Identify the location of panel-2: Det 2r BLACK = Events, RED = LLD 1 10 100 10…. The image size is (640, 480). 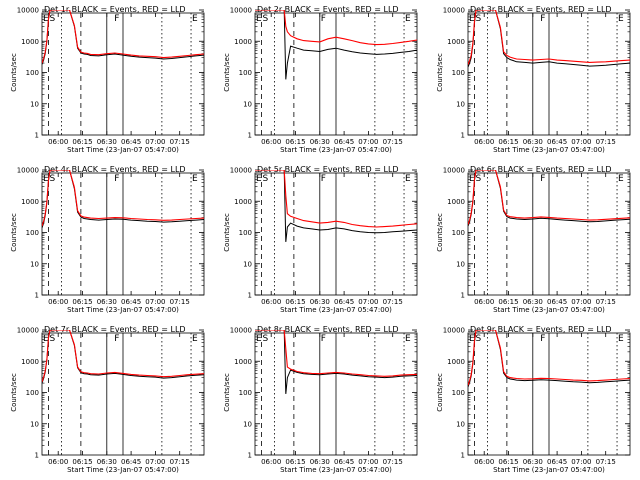
(320, 79).